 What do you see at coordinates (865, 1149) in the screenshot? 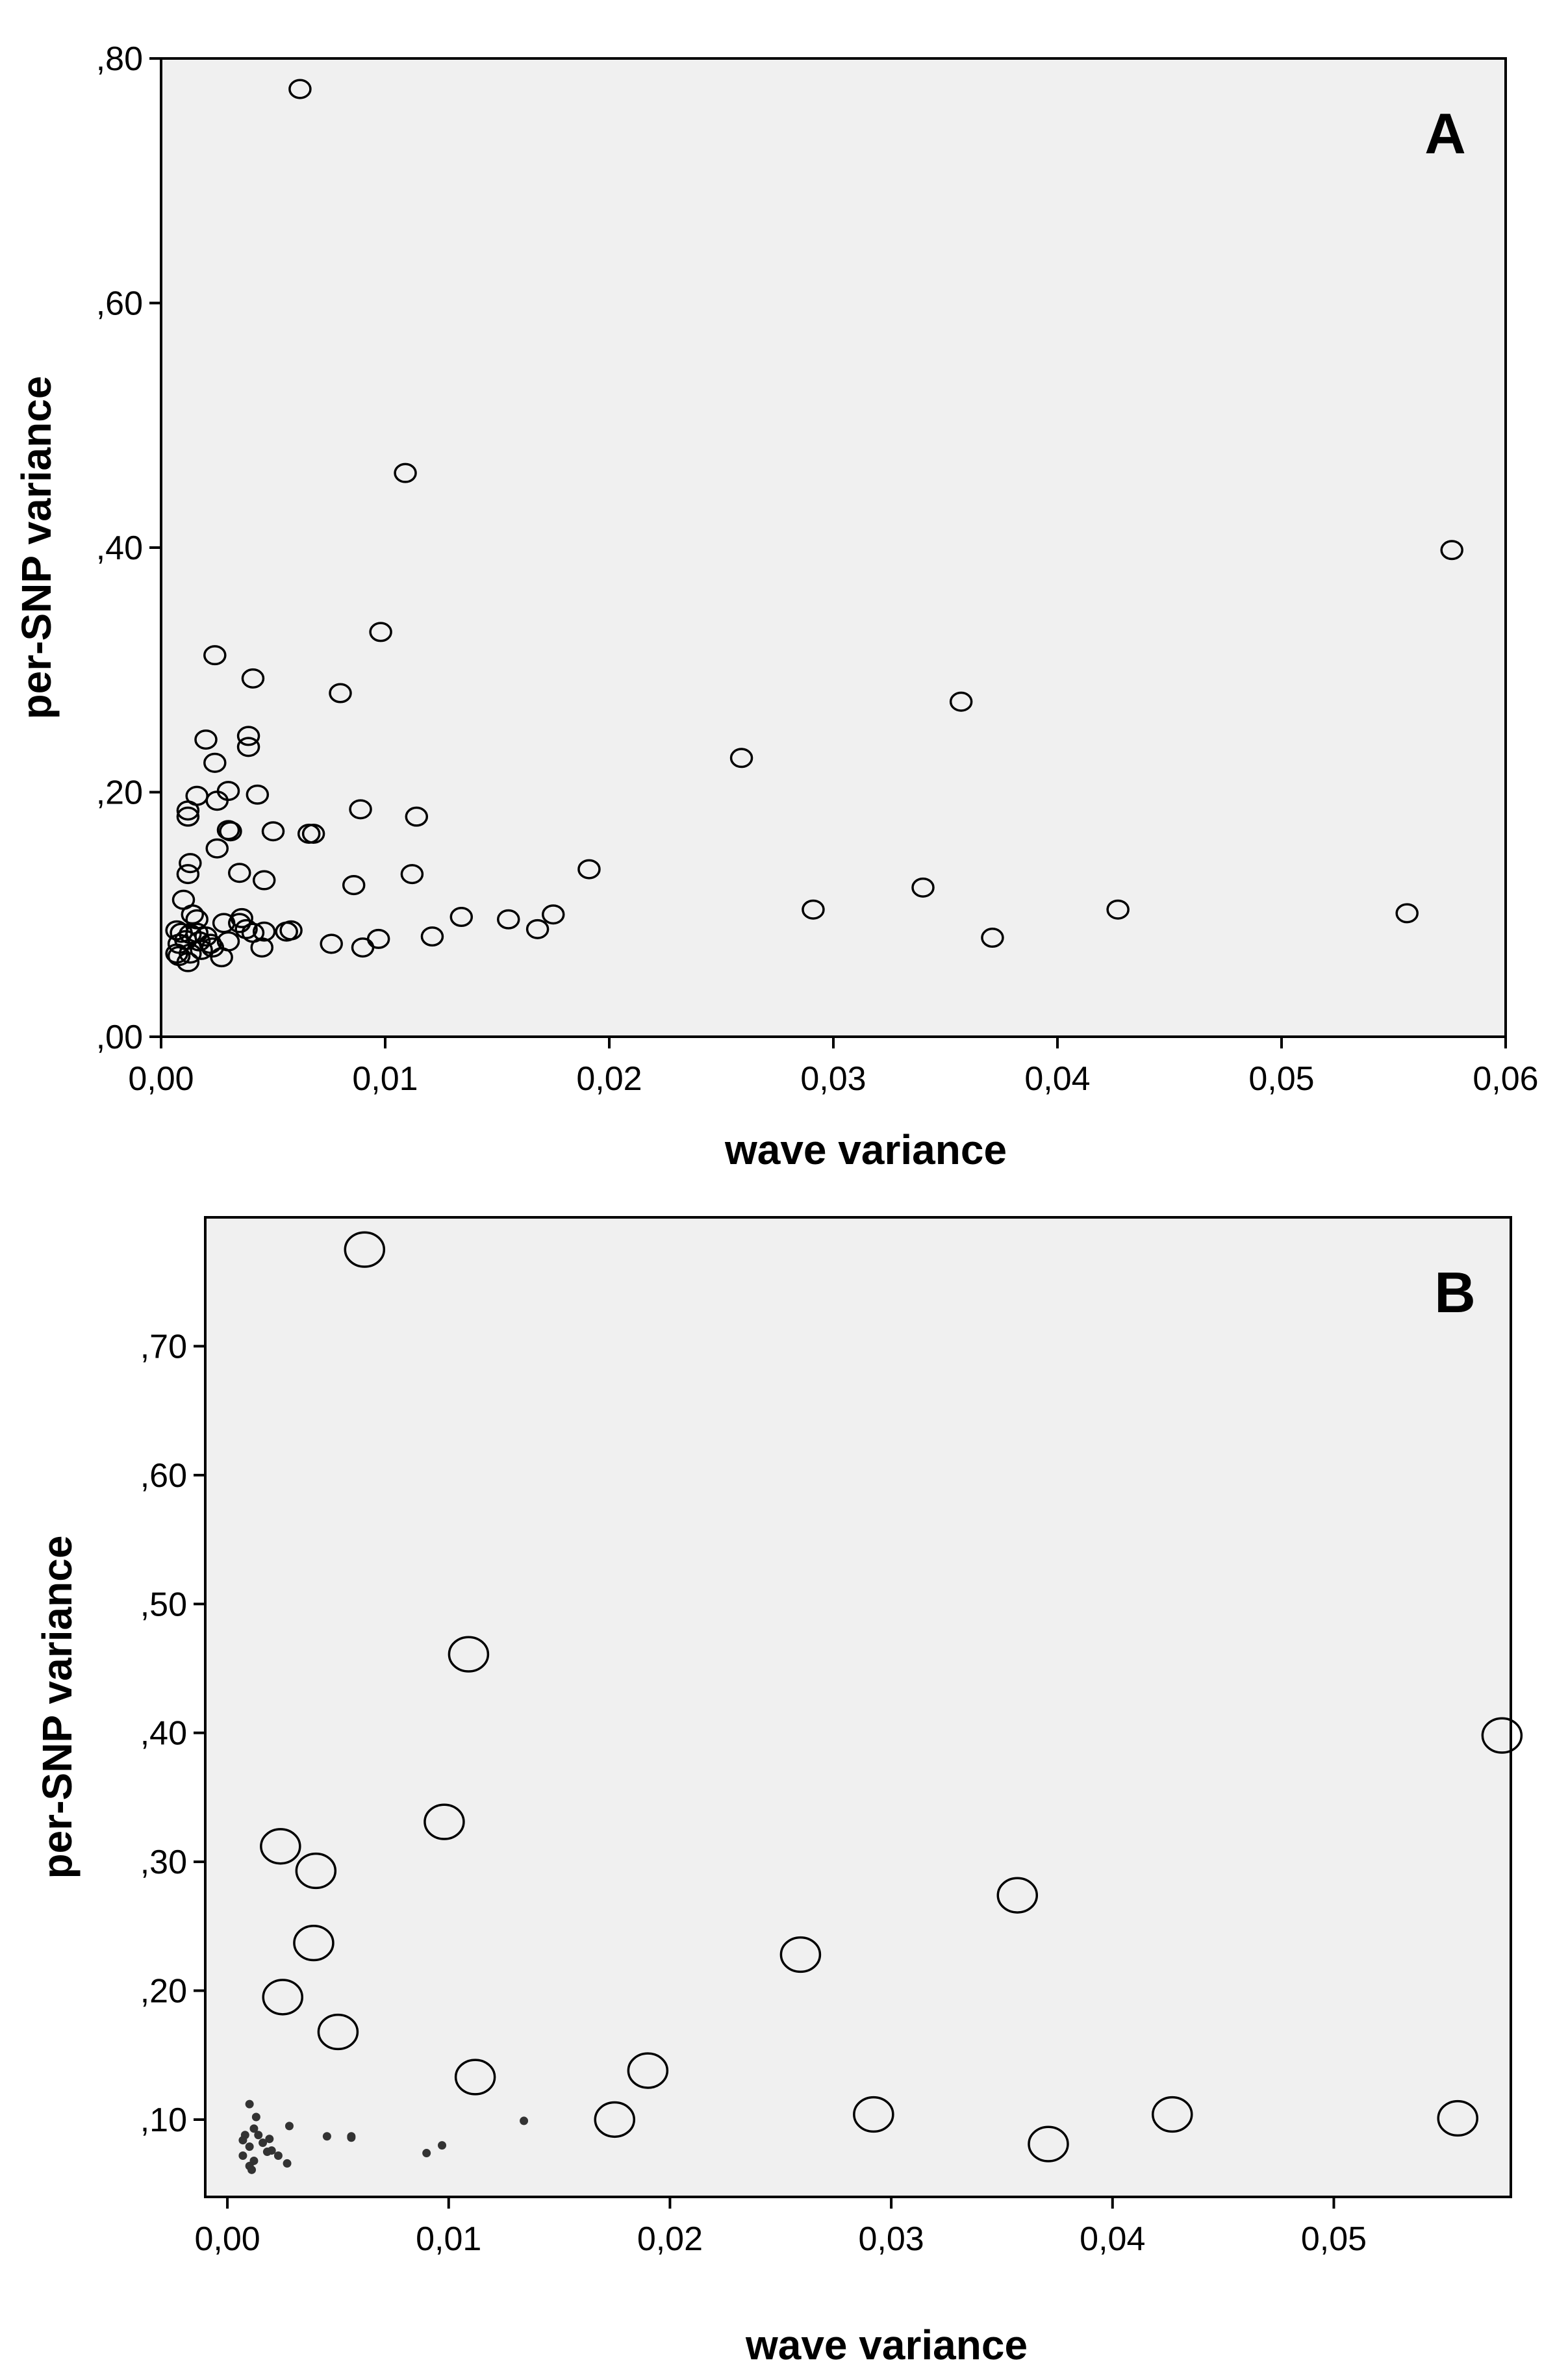
I see `x-axis-title: wave variance` at bounding box center [865, 1149].